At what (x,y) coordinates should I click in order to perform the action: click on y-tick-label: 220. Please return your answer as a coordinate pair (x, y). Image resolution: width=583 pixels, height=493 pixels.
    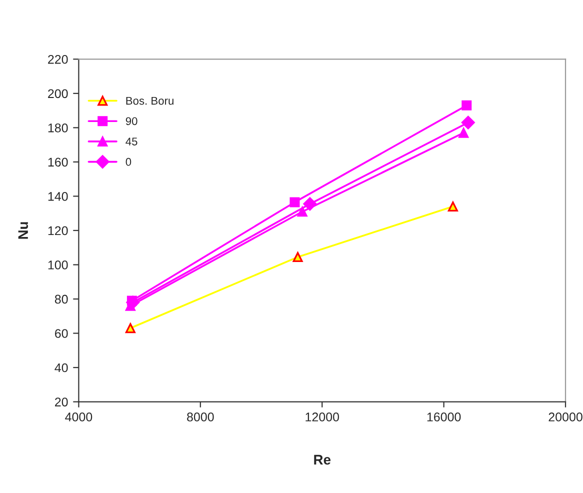
    Looking at the image, I should click on (58, 59).